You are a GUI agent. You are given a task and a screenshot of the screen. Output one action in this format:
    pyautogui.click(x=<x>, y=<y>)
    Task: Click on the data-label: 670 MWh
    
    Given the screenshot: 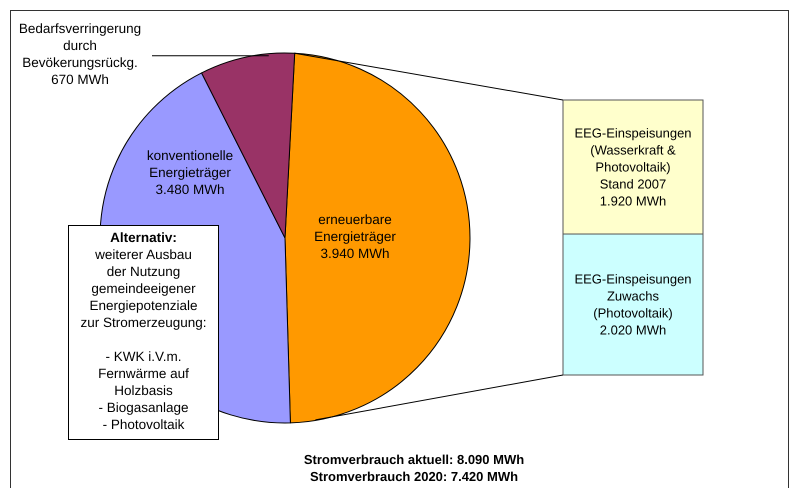 What is the action you would take?
    pyautogui.click(x=80, y=79)
    